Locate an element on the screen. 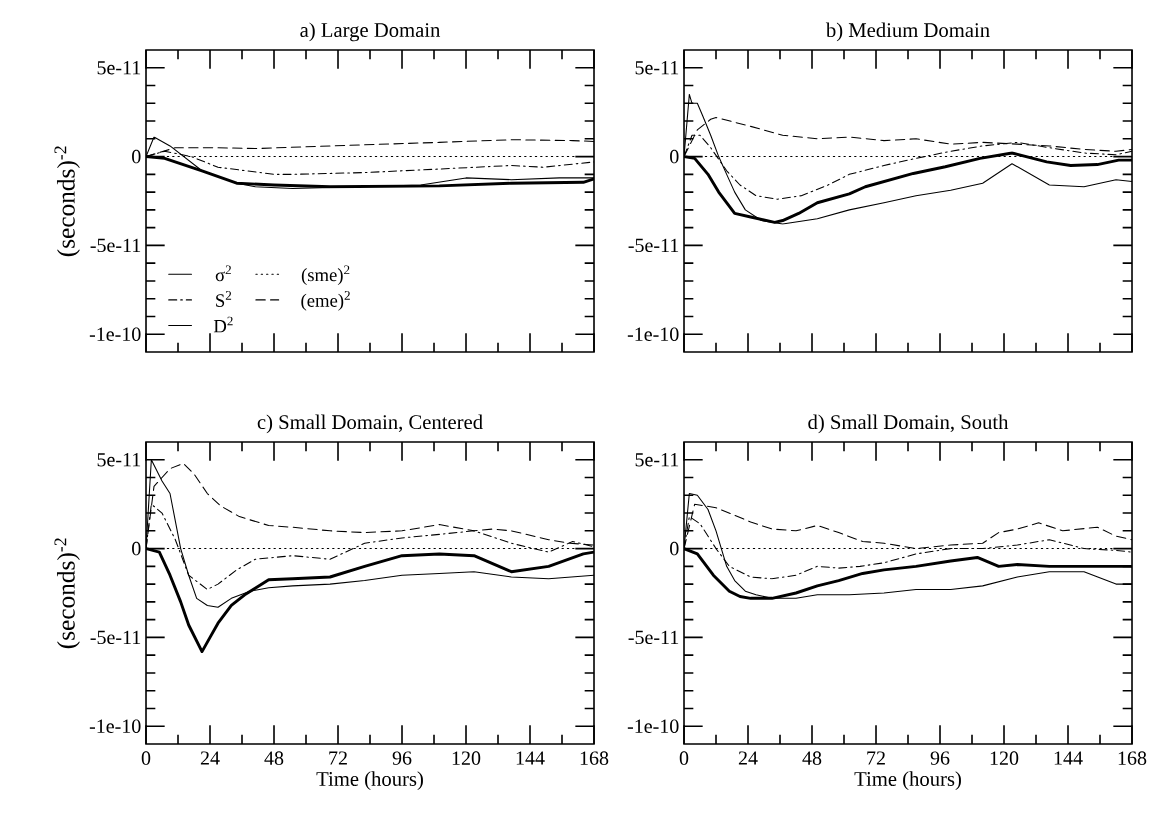 Image resolution: width=1160 pixels, height=830 pixels. legend-label: D$^{2}$ is located at coordinates (223, 324).